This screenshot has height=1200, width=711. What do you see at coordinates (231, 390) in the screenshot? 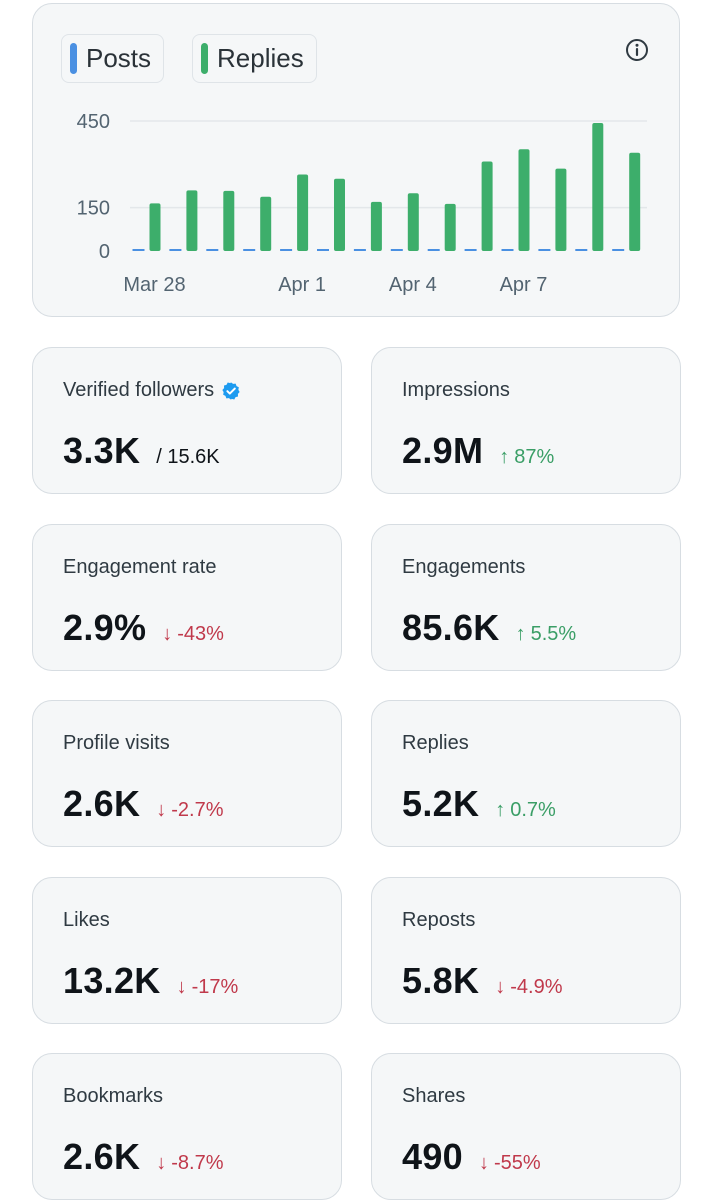
I see `verified-badge-icon` at bounding box center [231, 390].